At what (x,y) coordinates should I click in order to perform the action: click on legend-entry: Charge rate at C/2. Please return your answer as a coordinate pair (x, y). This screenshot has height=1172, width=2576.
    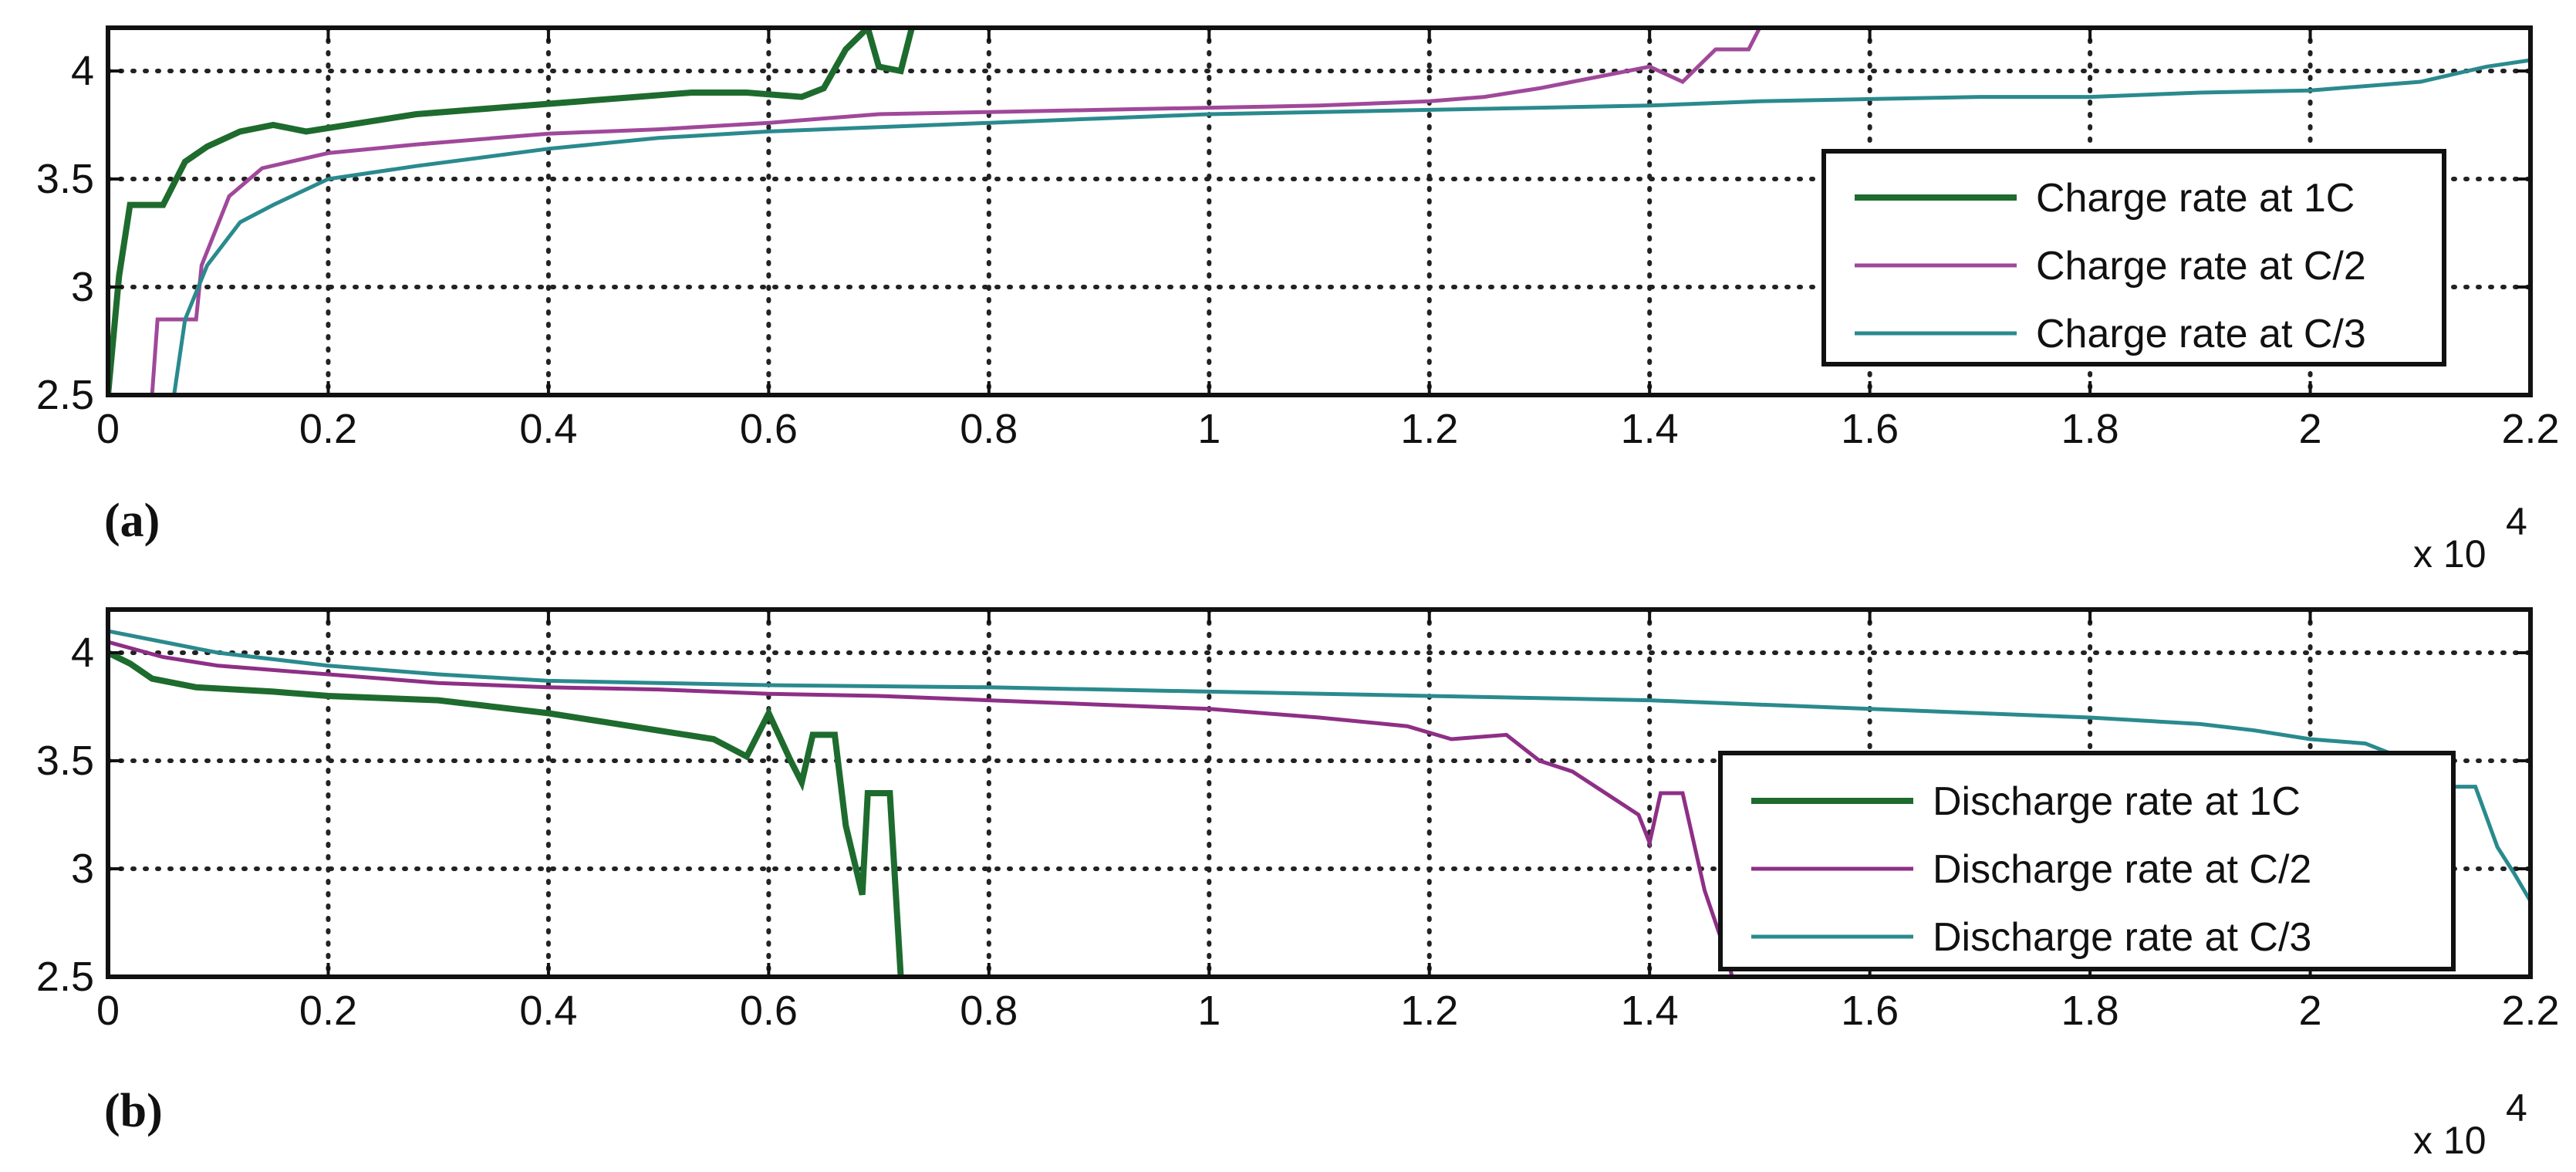
    Looking at the image, I should click on (2201, 266).